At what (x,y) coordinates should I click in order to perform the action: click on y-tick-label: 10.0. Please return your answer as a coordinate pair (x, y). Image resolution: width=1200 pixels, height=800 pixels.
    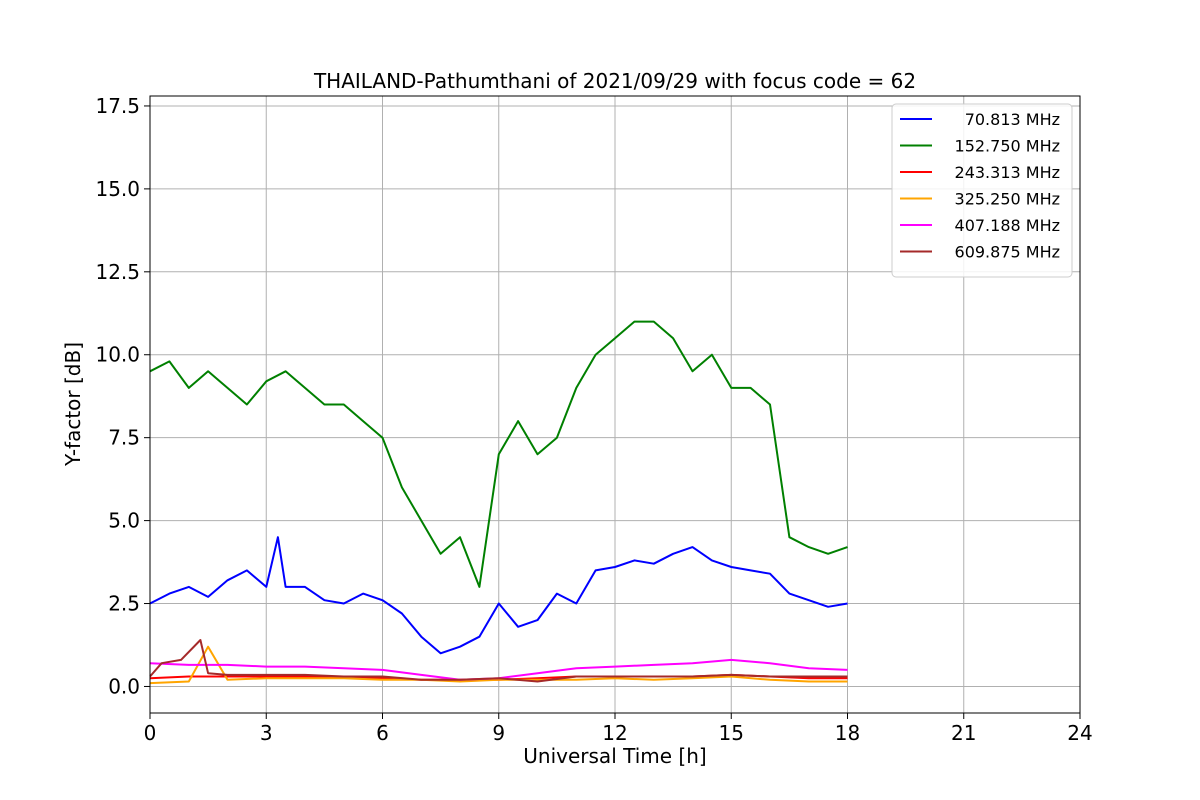
    Looking at the image, I should click on (117, 355).